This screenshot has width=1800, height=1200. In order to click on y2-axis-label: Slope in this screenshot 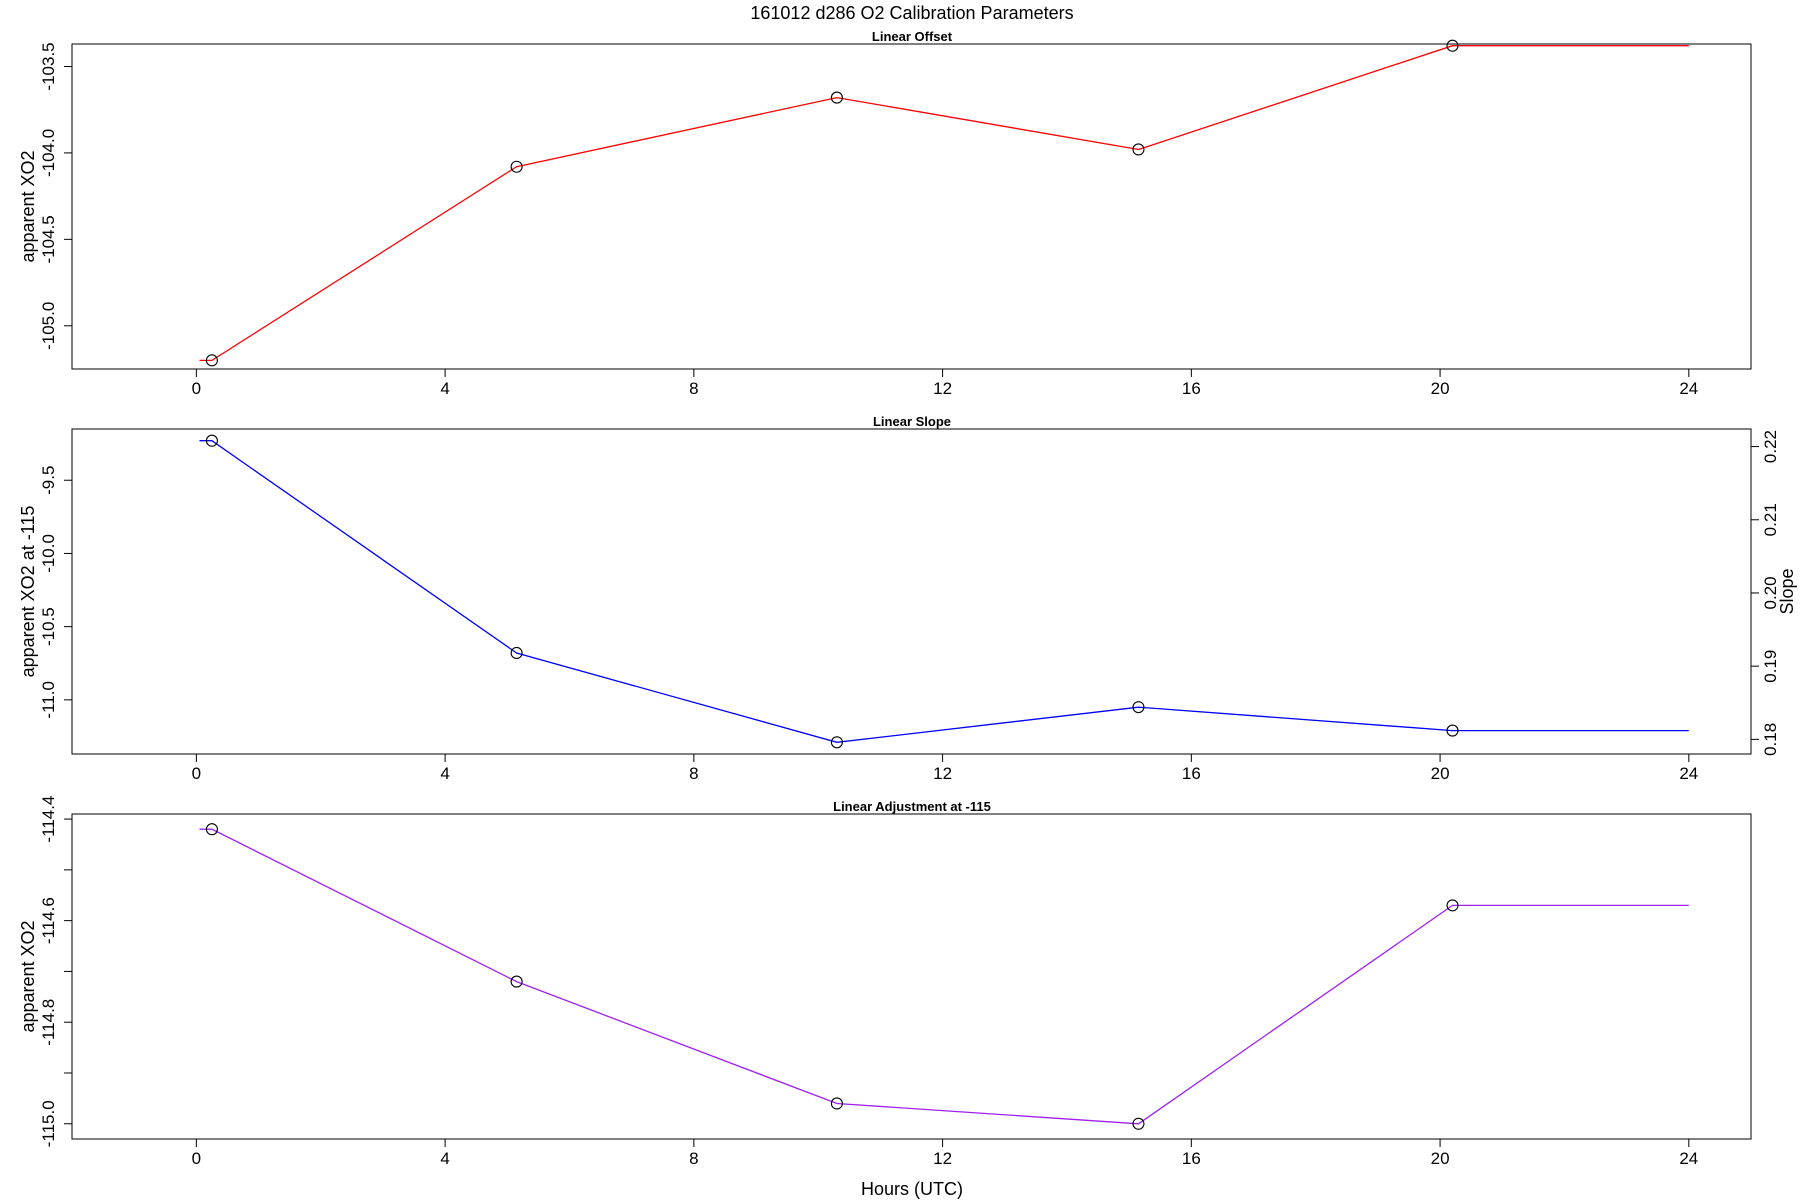, I will do `click(1787, 591)`.